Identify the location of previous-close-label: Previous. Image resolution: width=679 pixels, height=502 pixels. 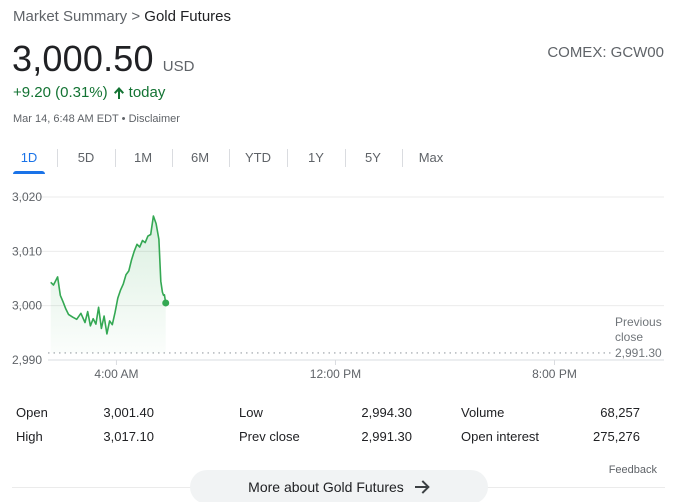
(638, 322).